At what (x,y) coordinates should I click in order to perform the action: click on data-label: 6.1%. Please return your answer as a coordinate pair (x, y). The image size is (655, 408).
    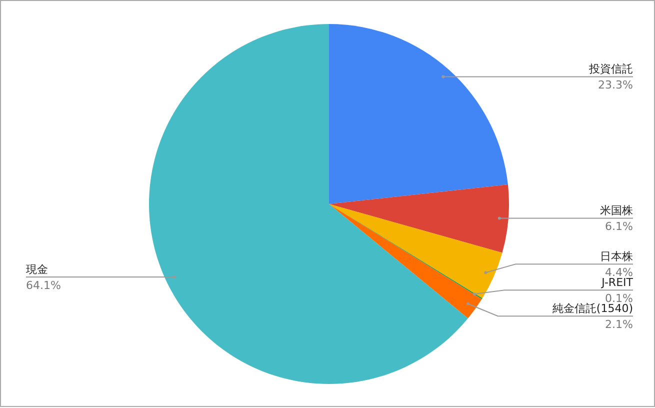
    Looking at the image, I should click on (619, 227).